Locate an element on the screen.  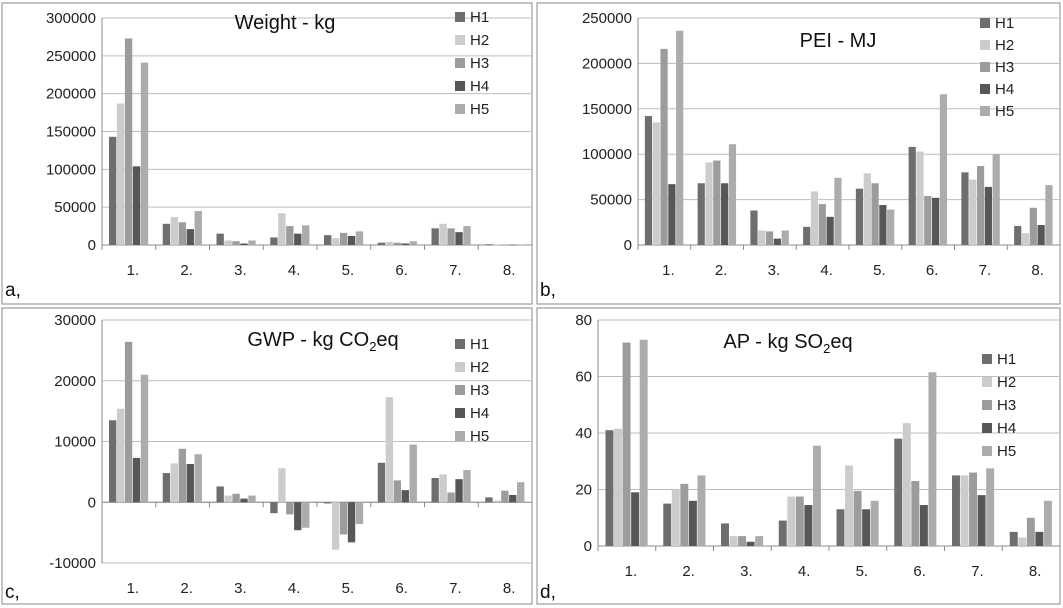
panel-label: c, is located at coordinates (12, 592).